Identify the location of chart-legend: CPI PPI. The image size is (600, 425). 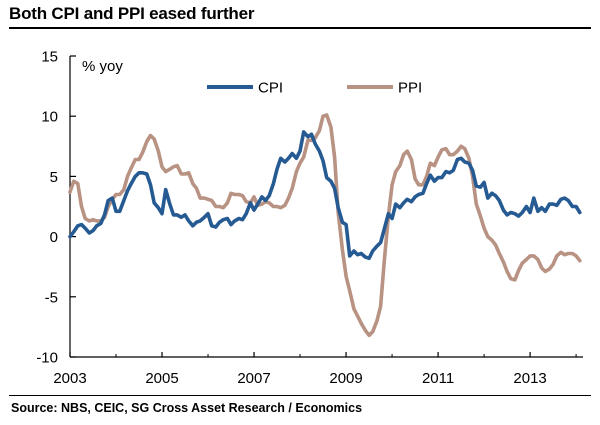
(314, 88).